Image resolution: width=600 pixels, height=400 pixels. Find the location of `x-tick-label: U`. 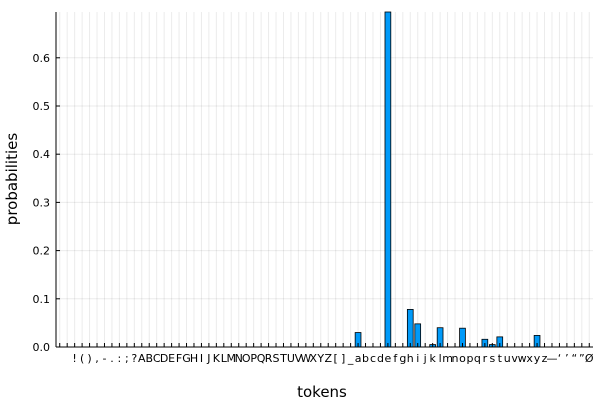

x-tick-label: U is located at coordinates (291, 358).